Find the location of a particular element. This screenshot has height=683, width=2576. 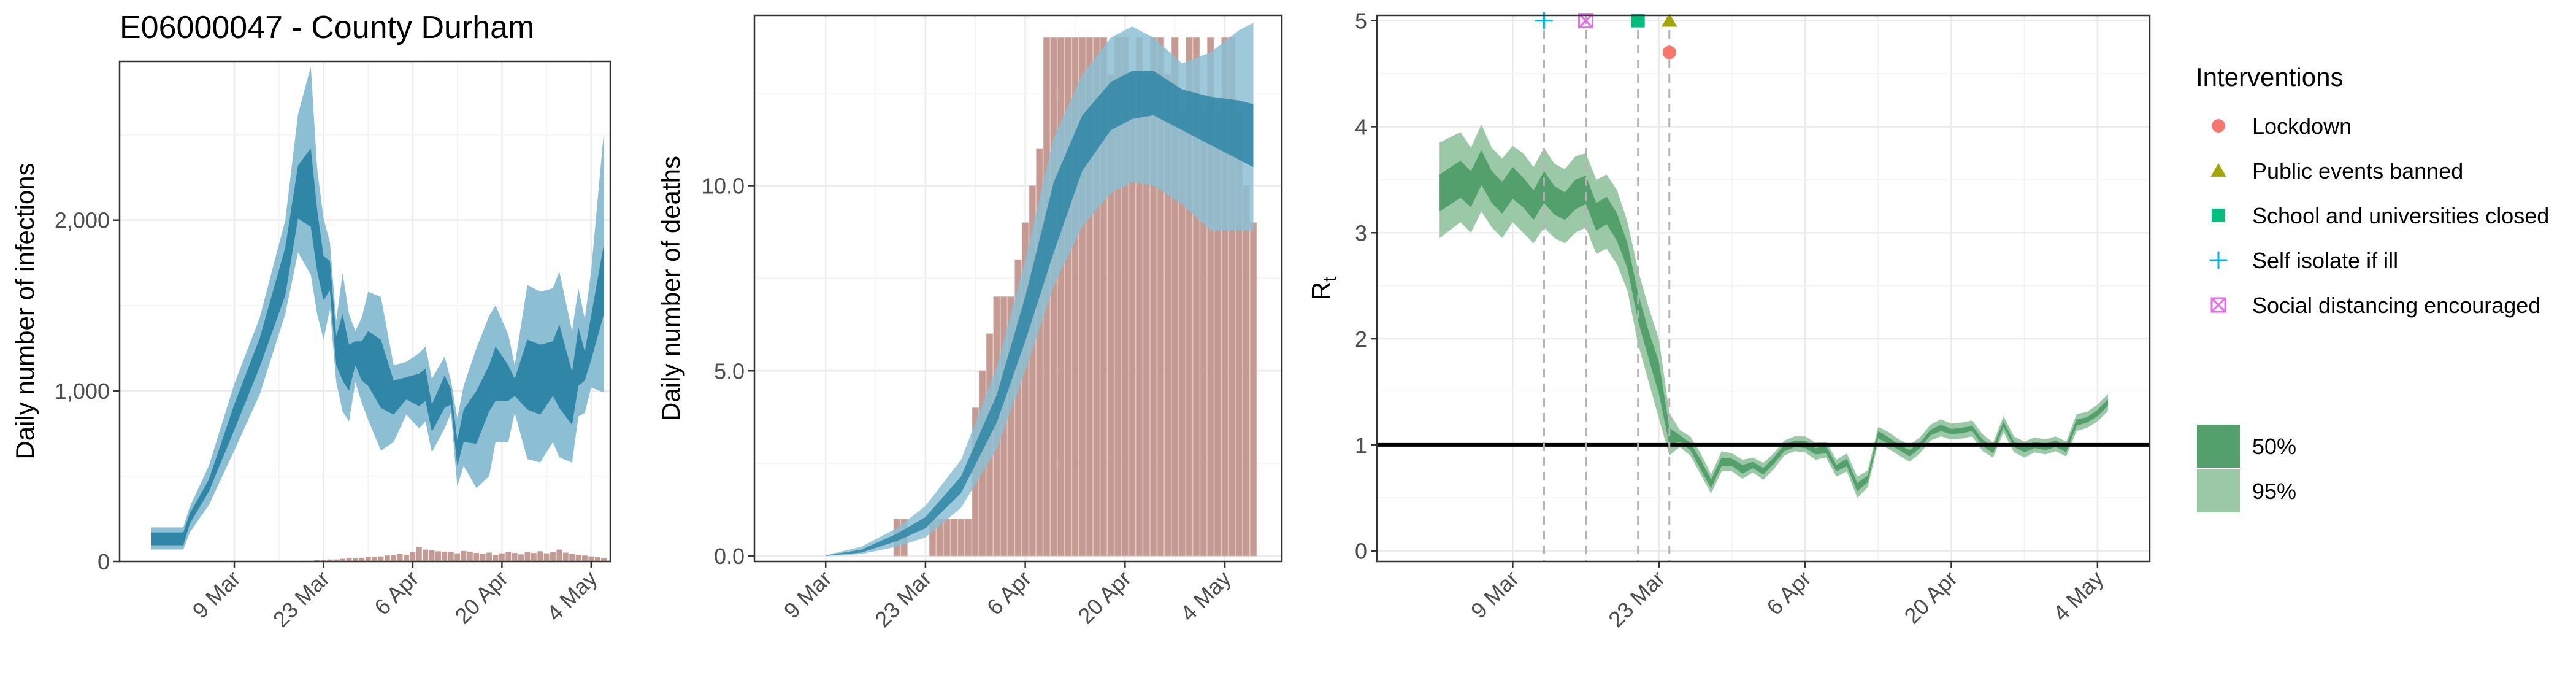

schools-marker-icon is located at coordinates (2218, 216).